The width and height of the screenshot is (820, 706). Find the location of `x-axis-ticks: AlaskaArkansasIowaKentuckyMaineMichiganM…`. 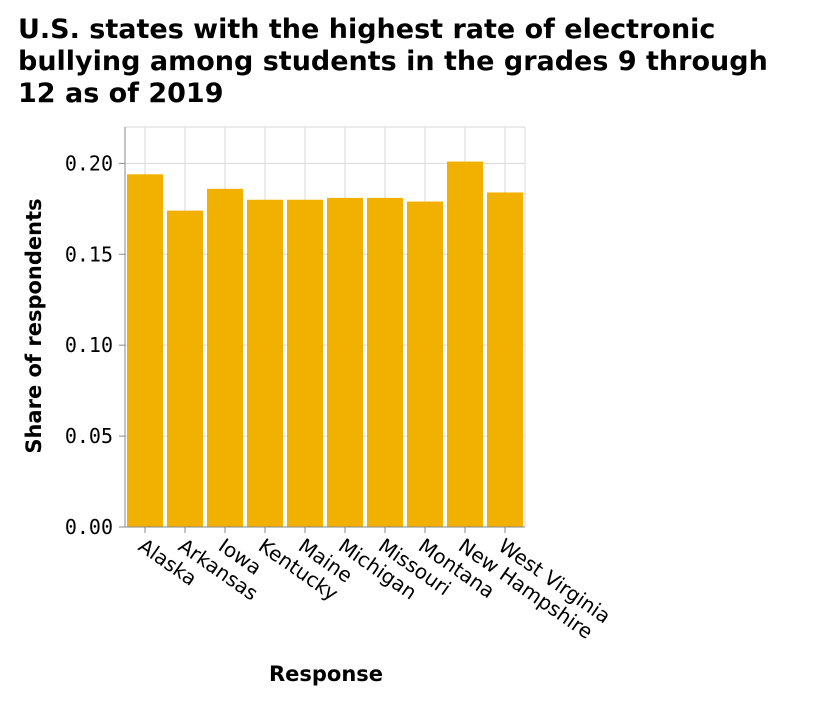

x-axis-ticks: AlaskaArkansasIowaKentuckyMaineMichiganM… is located at coordinates (374, 585).